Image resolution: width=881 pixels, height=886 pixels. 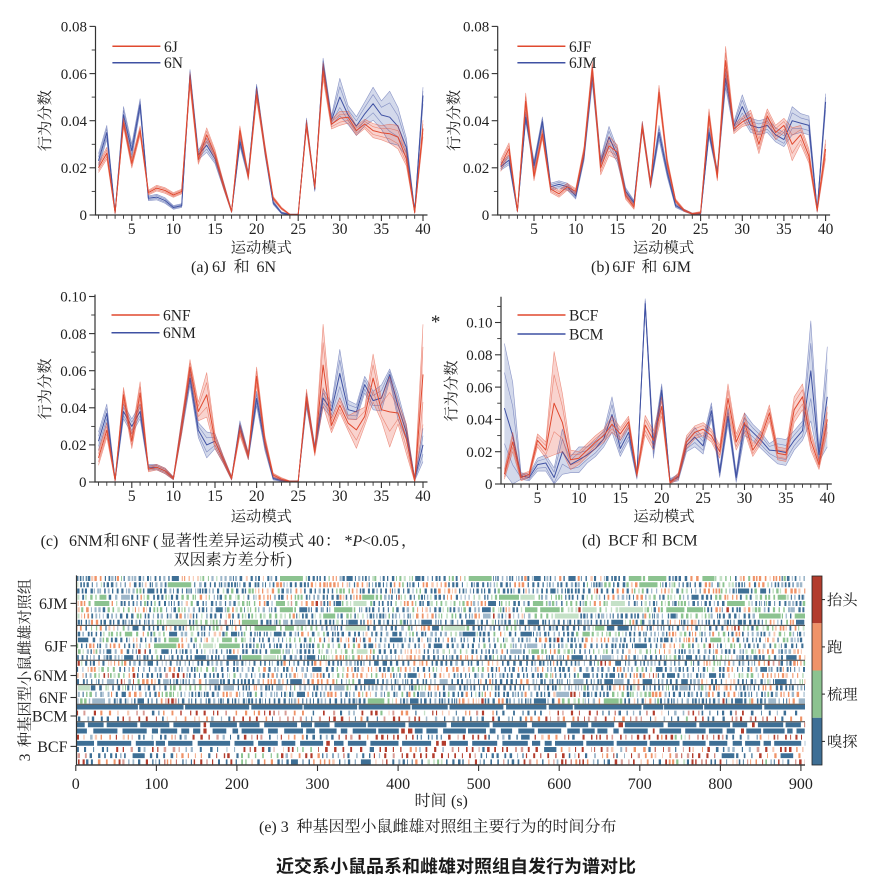 What do you see at coordinates (380, 541) in the screenshot?
I see `svg-text: <0.05` at bounding box center [380, 541].